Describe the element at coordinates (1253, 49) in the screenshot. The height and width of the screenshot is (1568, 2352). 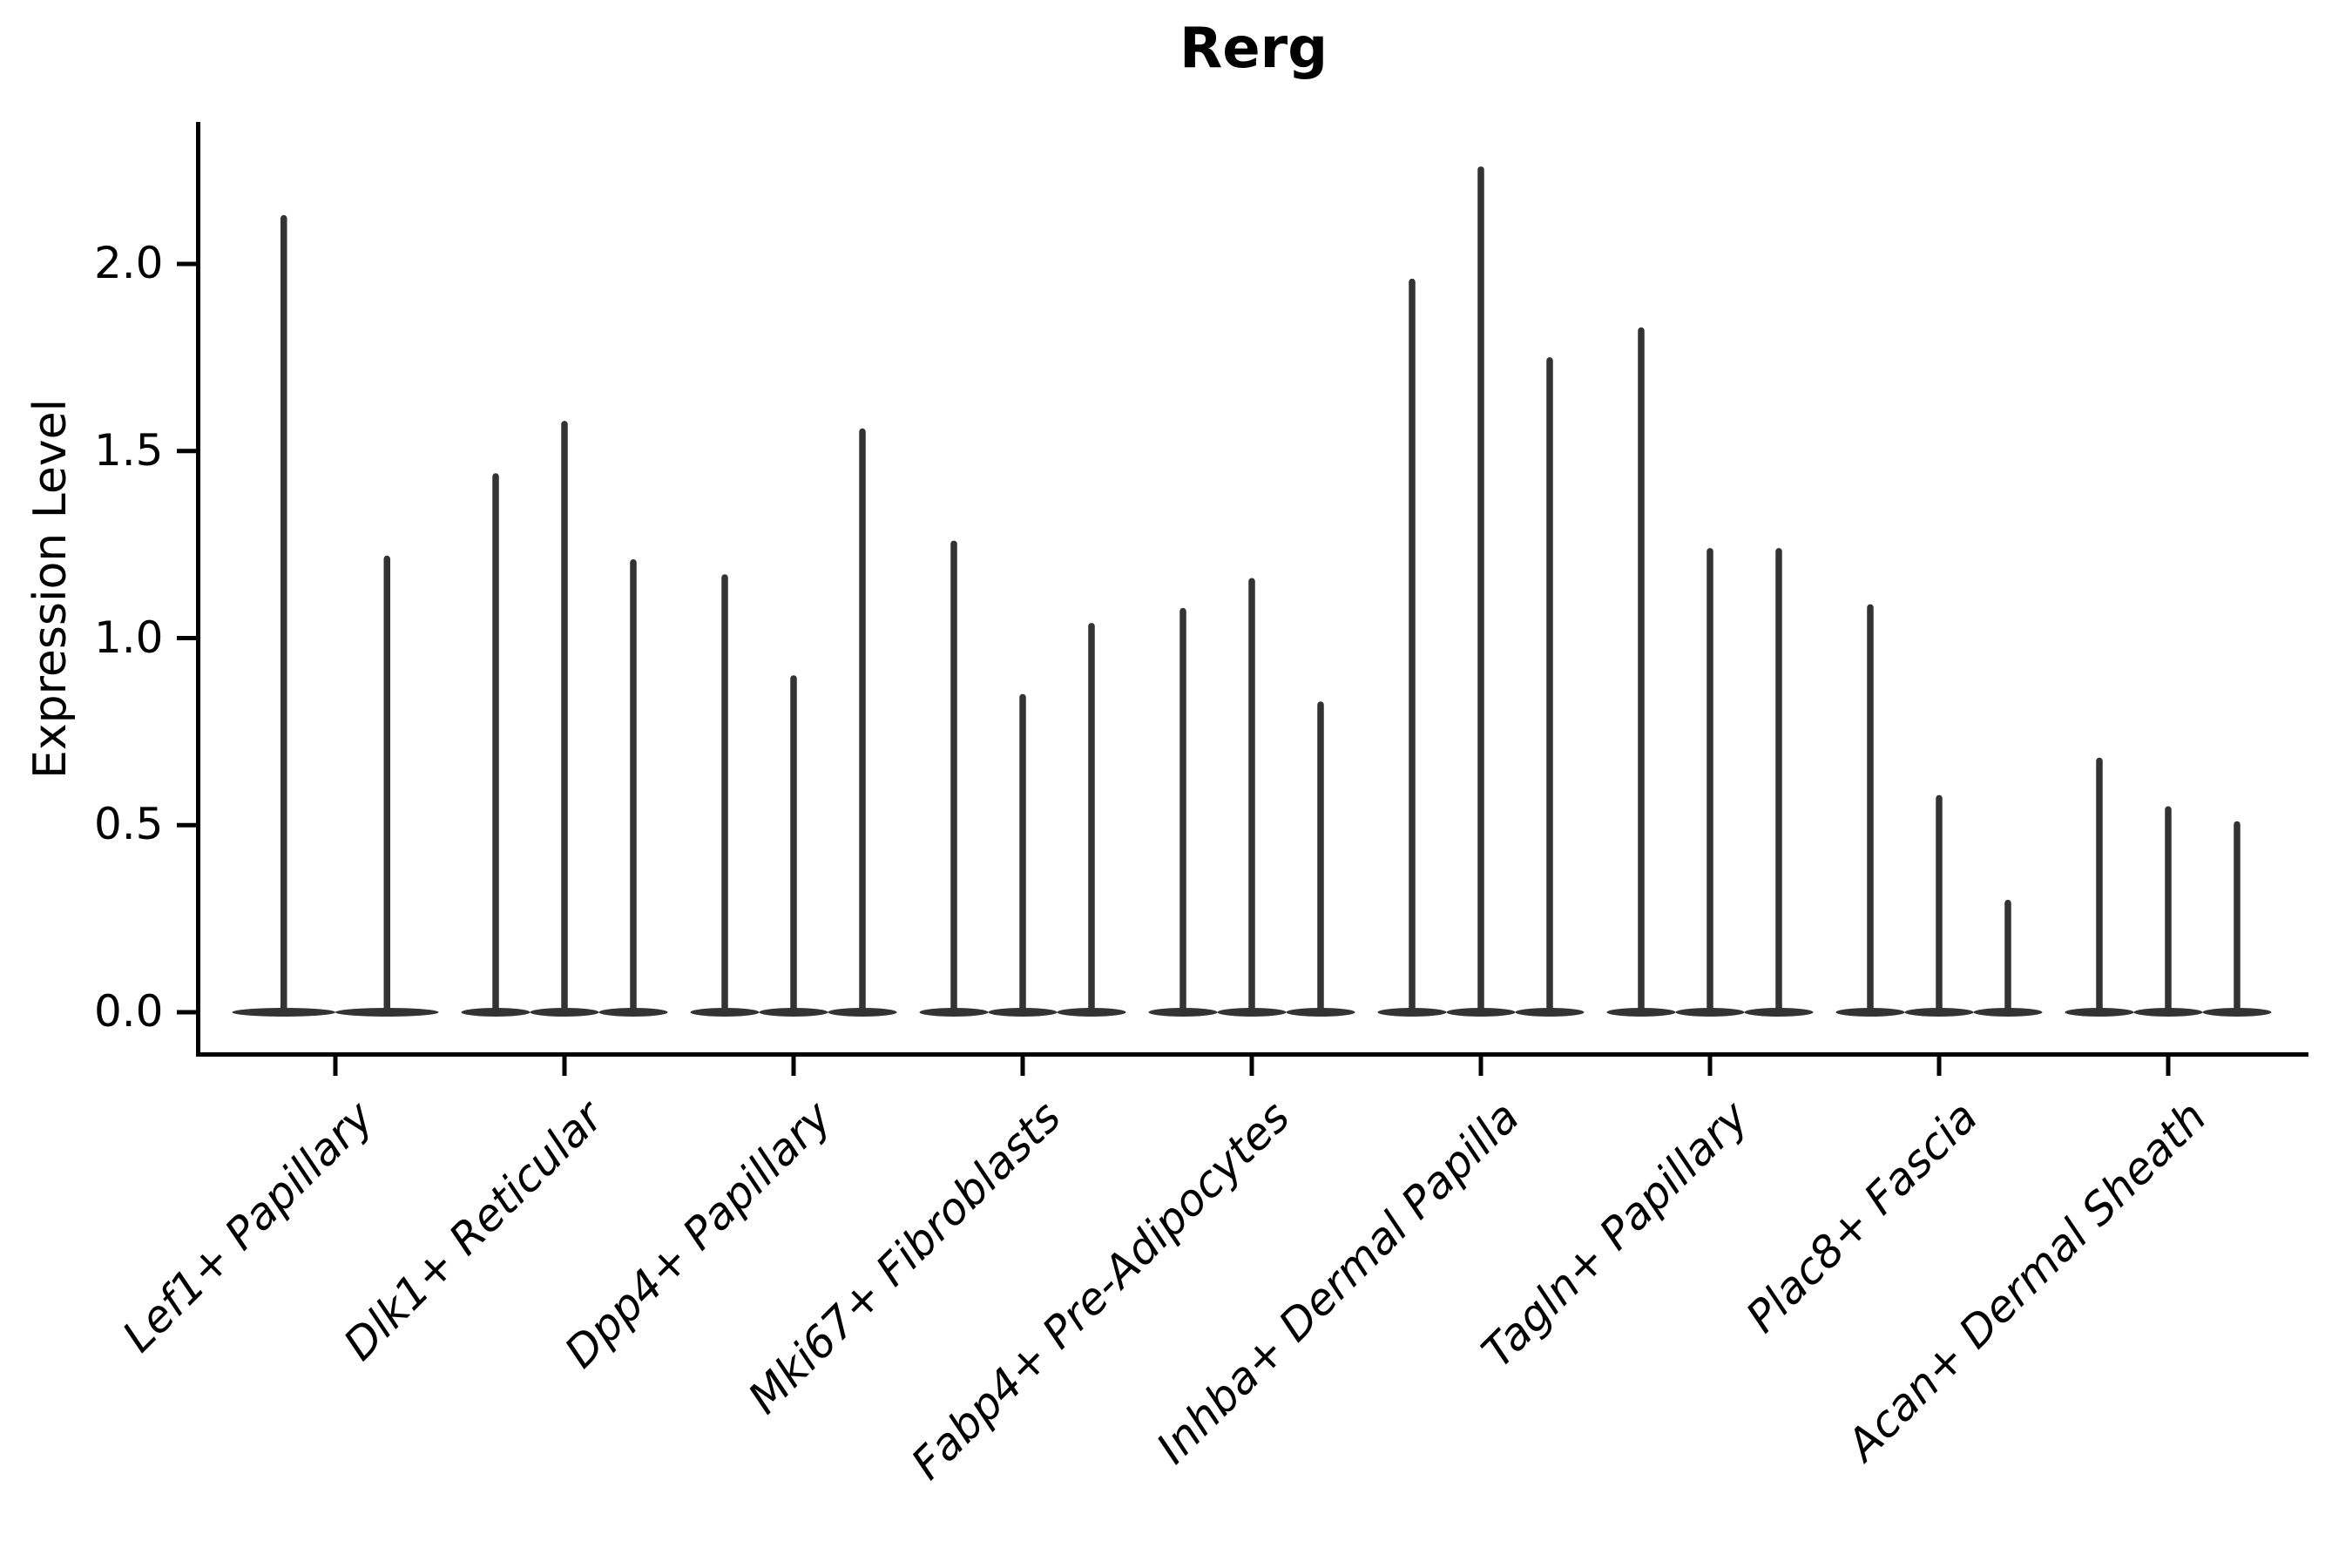
I see `chart-title: Rerg` at that location.